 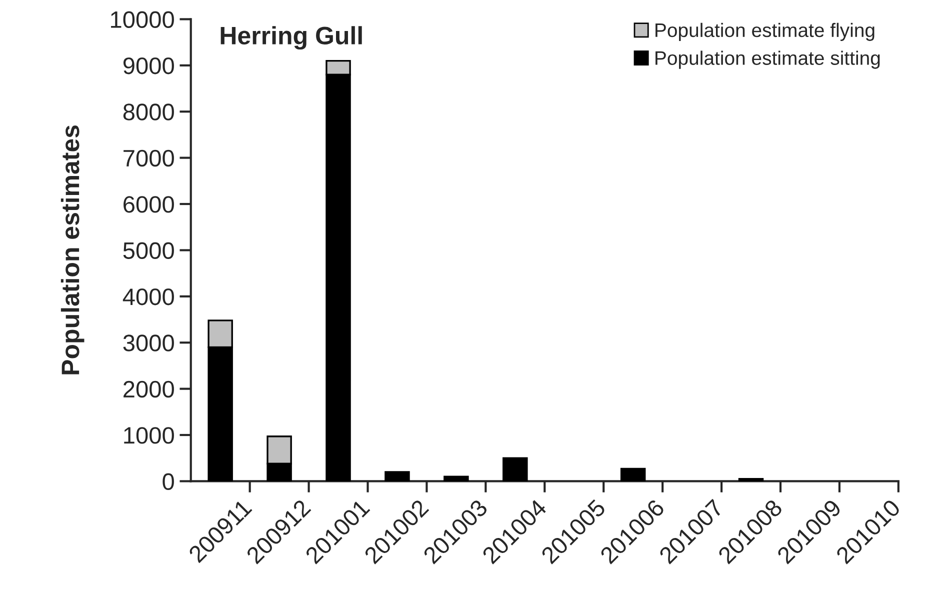 What do you see at coordinates (768, 59) in the screenshot?
I see `legend-label: Population estimate sitting` at bounding box center [768, 59].